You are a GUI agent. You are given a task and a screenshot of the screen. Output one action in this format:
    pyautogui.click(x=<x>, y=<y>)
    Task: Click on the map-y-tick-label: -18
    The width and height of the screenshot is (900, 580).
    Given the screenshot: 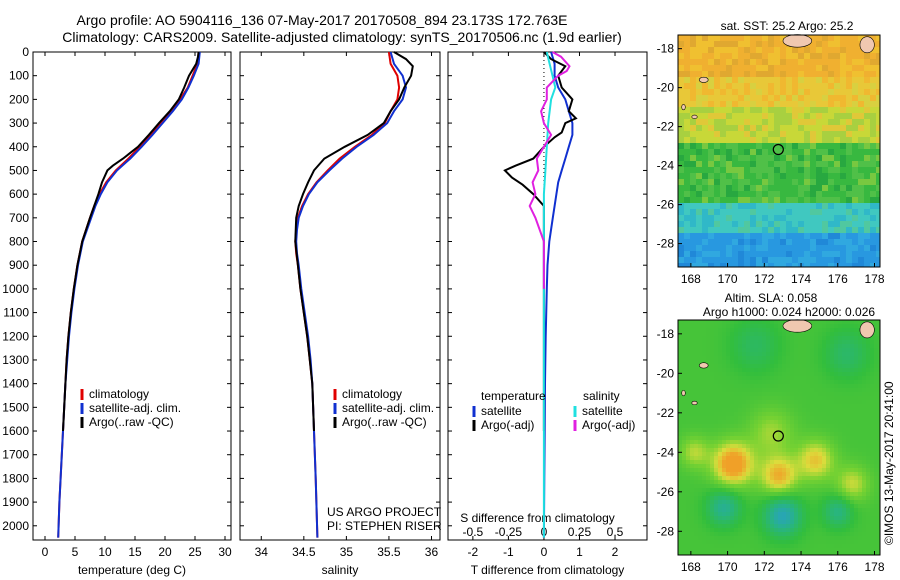 What is the action you would take?
    pyautogui.click(x=666, y=334)
    